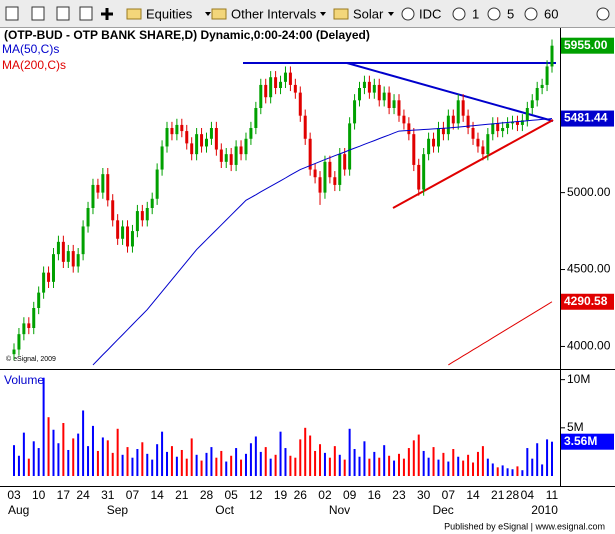  What do you see at coordinates (552, 495) in the screenshot?
I see `x-tick-label: 11` at bounding box center [552, 495].